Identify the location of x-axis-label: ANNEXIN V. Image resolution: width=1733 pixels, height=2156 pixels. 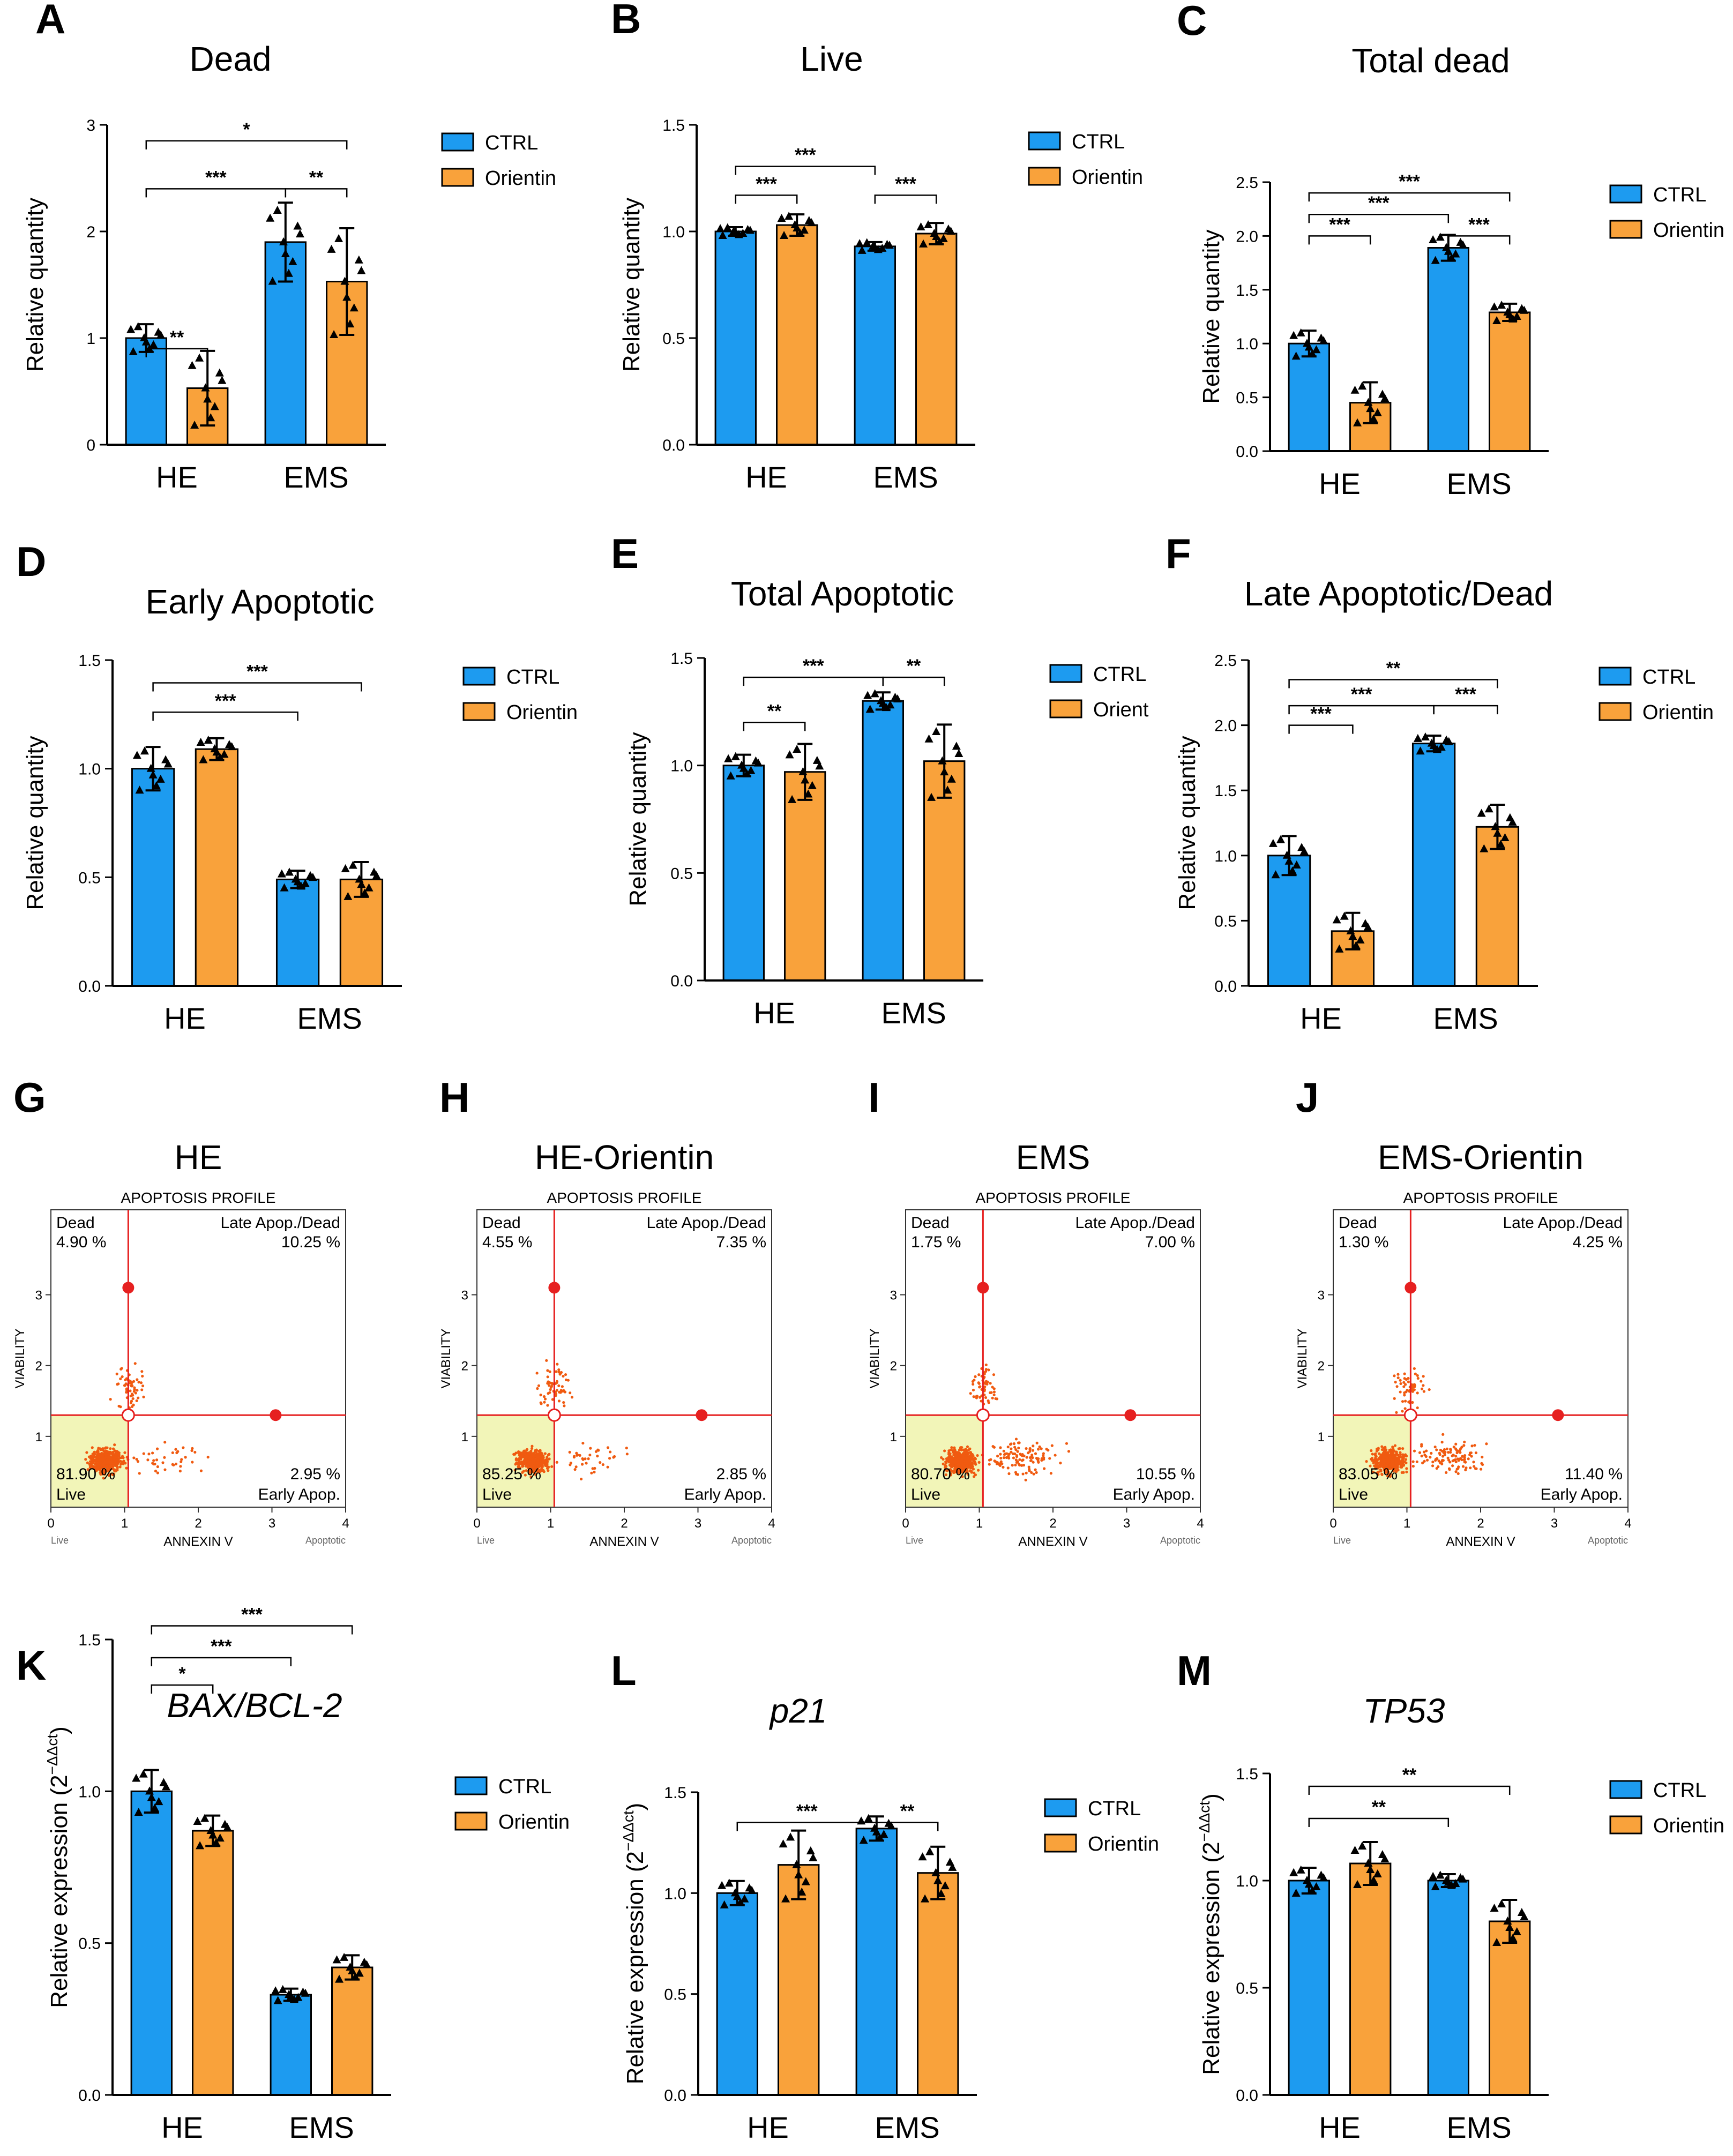
(198, 1541).